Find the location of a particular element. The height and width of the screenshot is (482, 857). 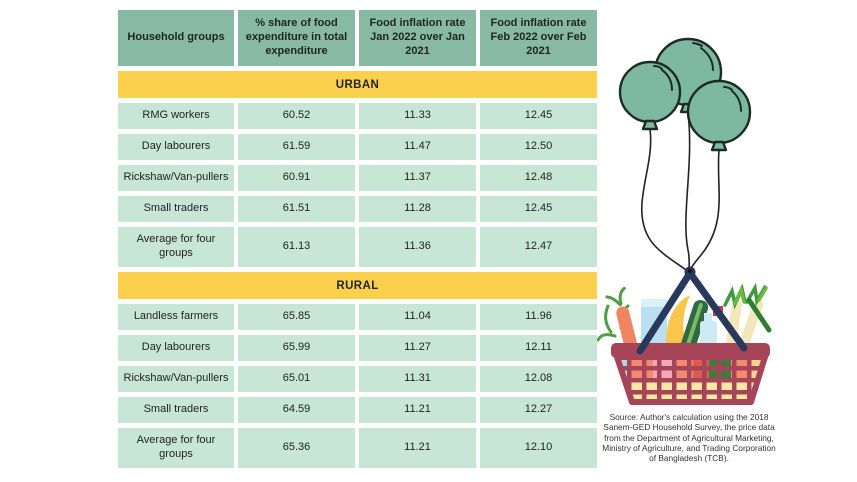

rural-band: RURAL is located at coordinates (357, 285).